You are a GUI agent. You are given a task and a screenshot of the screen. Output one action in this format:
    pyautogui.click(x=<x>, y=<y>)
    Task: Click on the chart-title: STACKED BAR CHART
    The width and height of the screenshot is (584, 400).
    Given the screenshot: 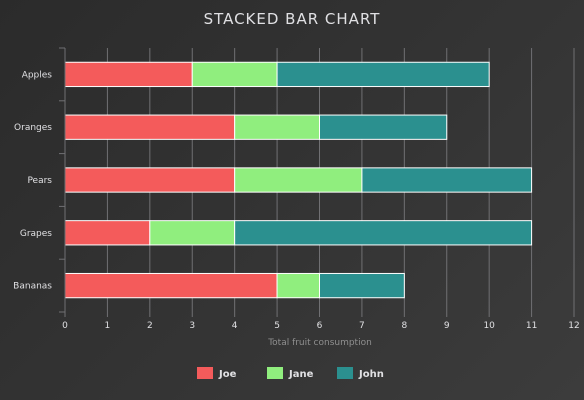 What is the action you would take?
    pyautogui.click(x=292, y=19)
    